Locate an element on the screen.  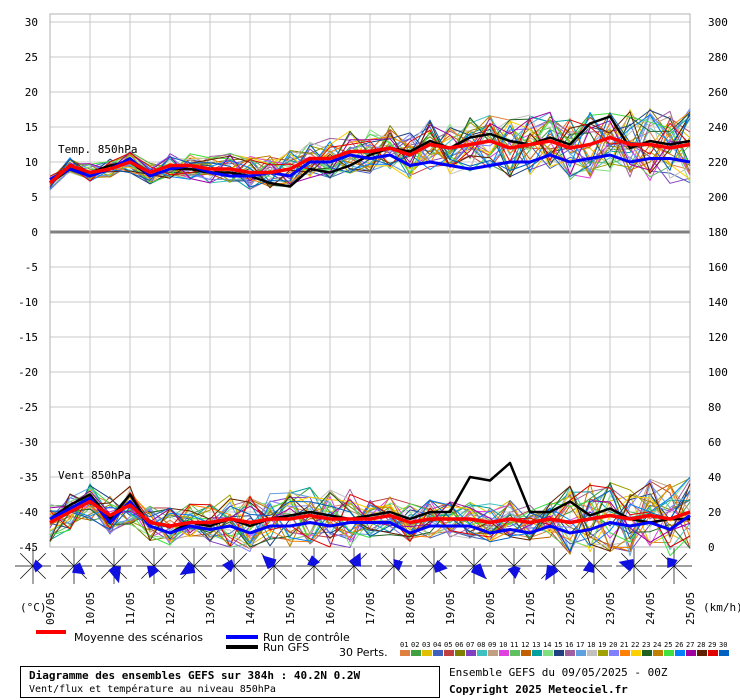
legend-perts-label: 30 Perts. is located at coordinates (363, 652).